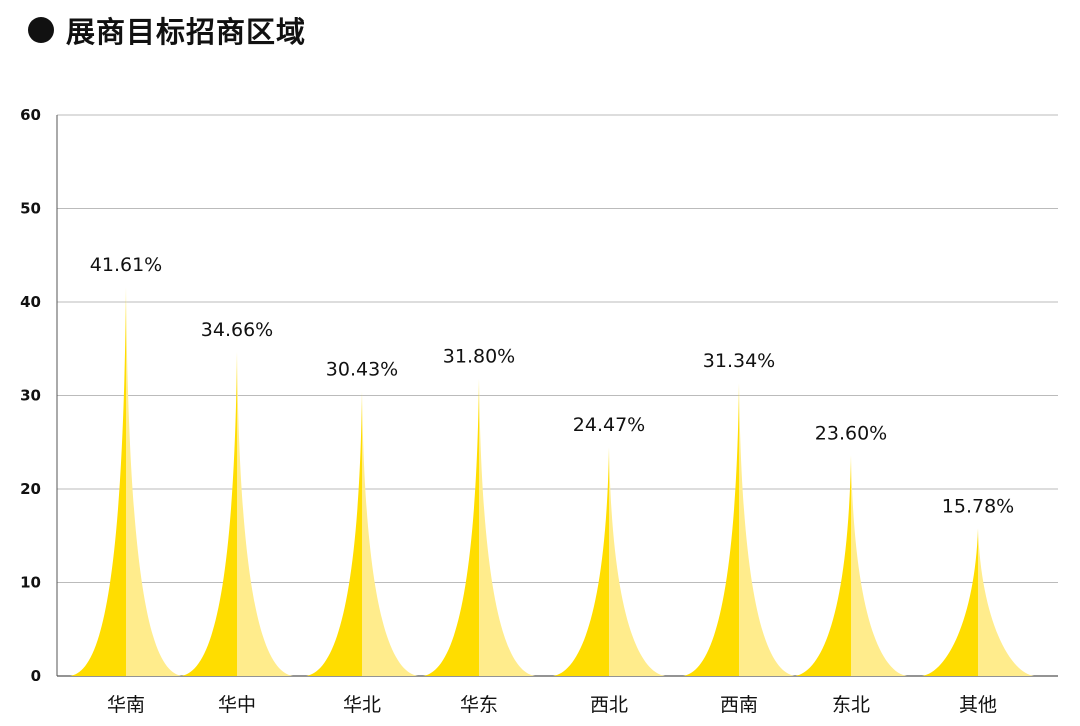 The width and height of the screenshot is (1080, 726). I want to click on data-label-华东: 31.80%, so click(479, 357).